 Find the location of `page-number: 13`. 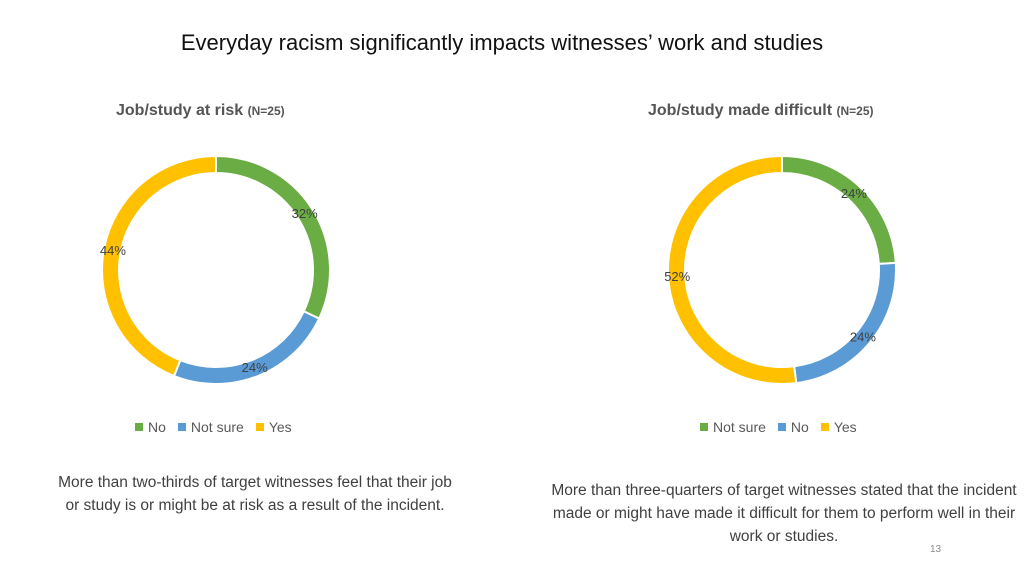

page-number: 13 is located at coordinates (936, 549).